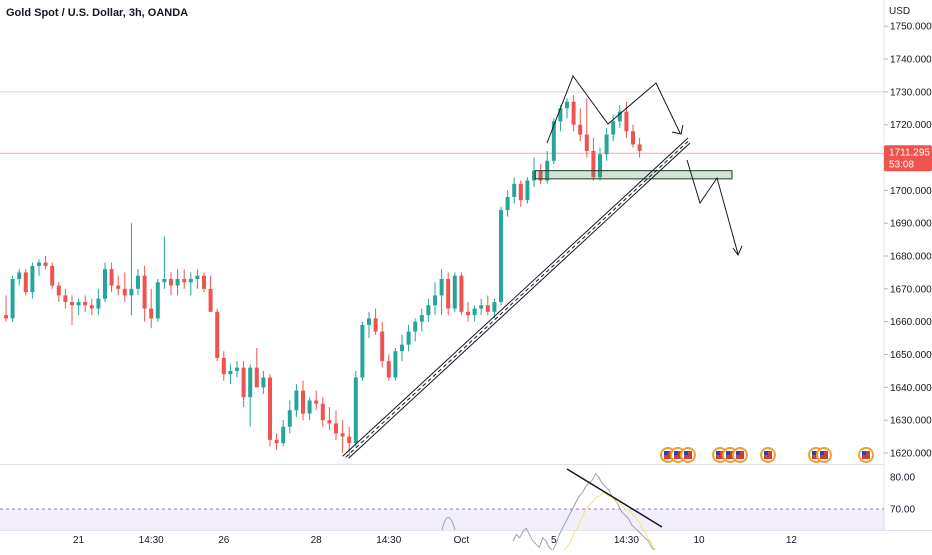  I want to click on rsi-band, so click(442, 519).